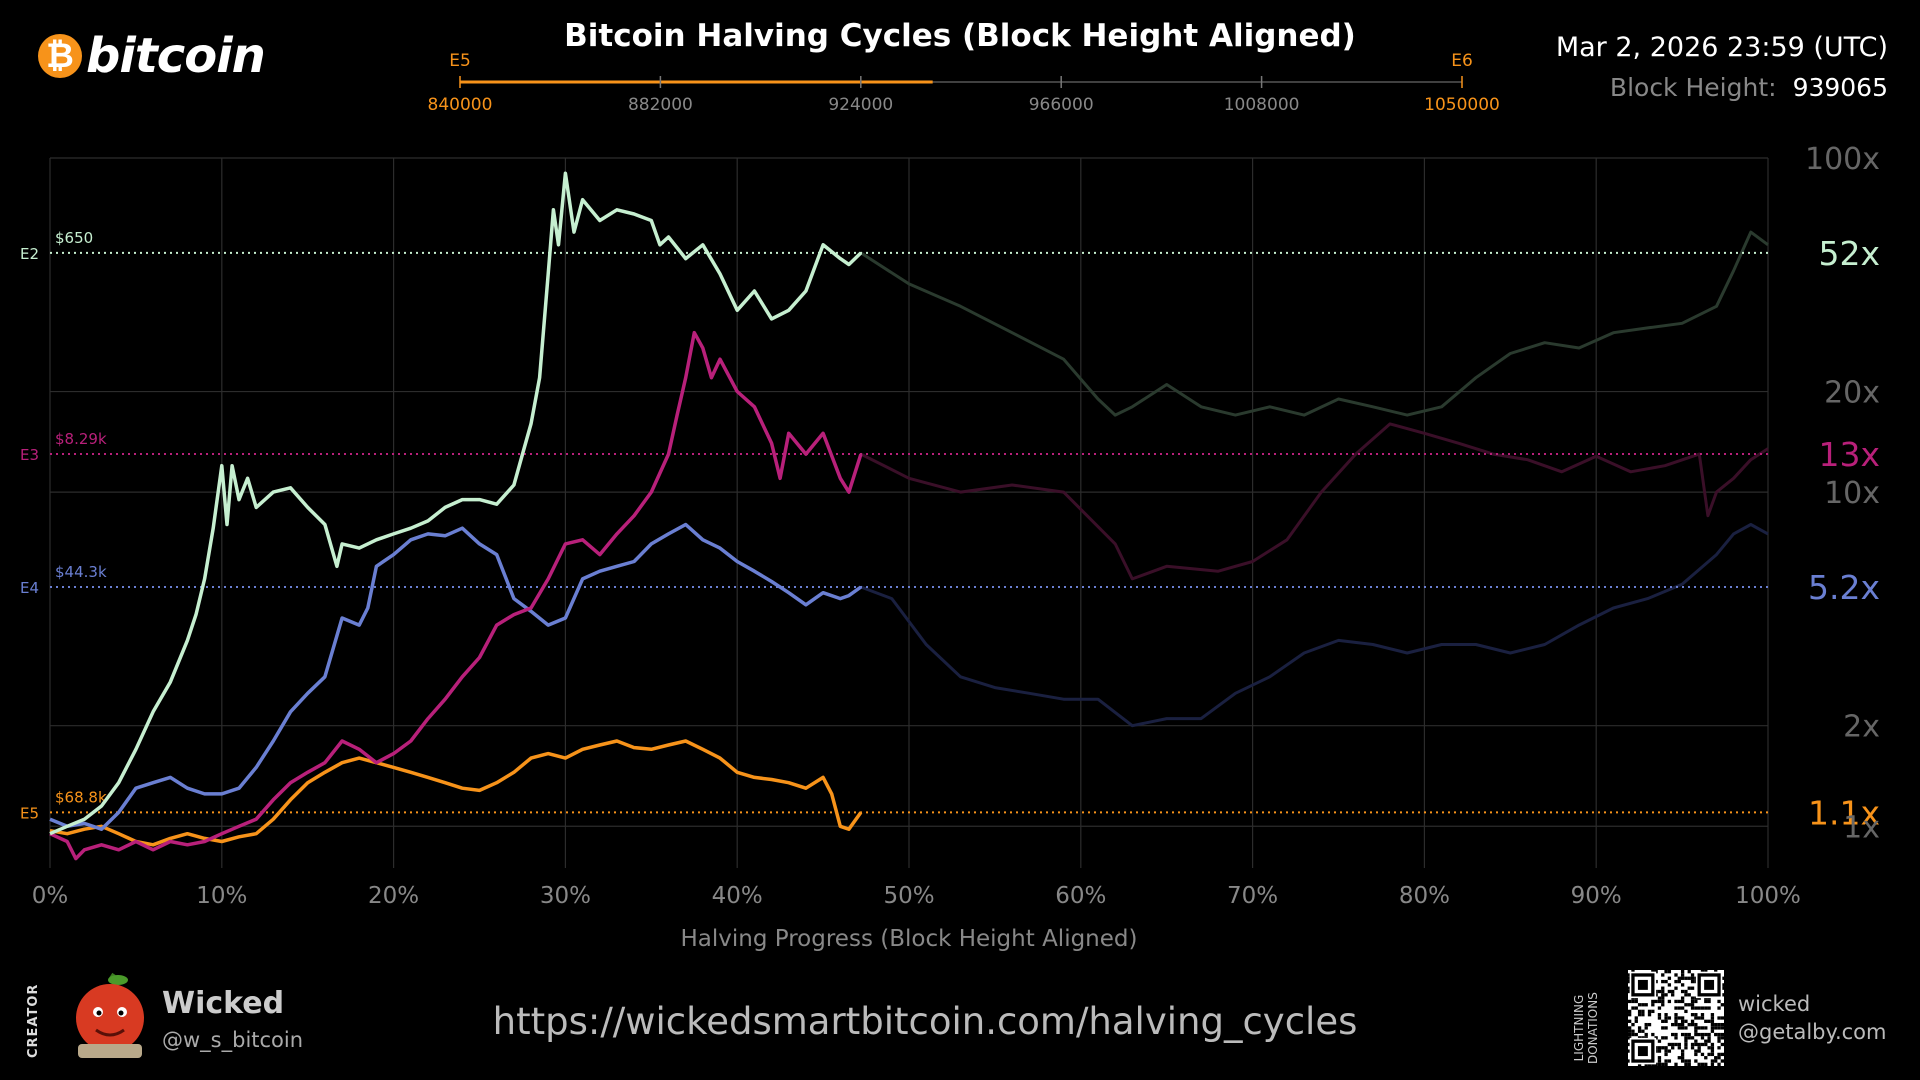 The height and width of the screenshot is (1080, 1920). Describe the element at coordinates (1852, 493) in the screenshot. I see `y-tick-label: 10x` at that location.